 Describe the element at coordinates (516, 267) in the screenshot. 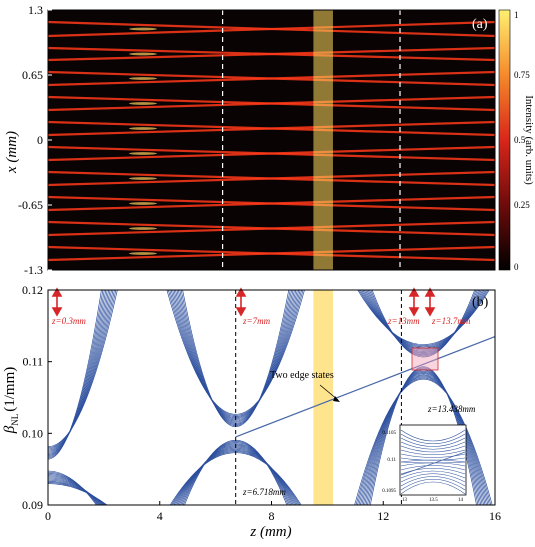

I see `colorbar-tick-5: 0` at that location.